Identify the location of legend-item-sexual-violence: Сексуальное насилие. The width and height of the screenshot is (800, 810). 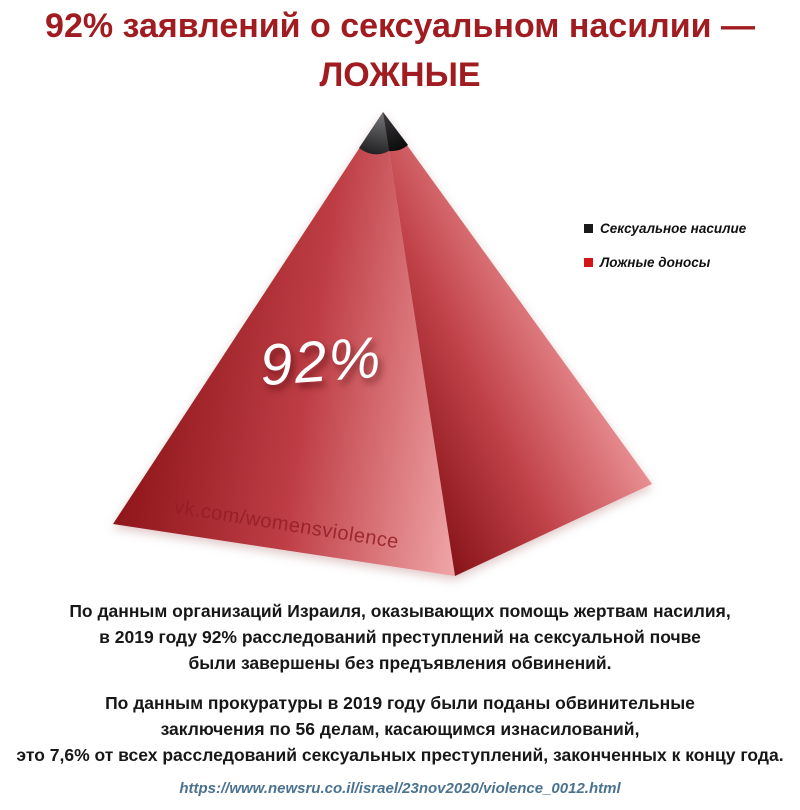
(665, 228).